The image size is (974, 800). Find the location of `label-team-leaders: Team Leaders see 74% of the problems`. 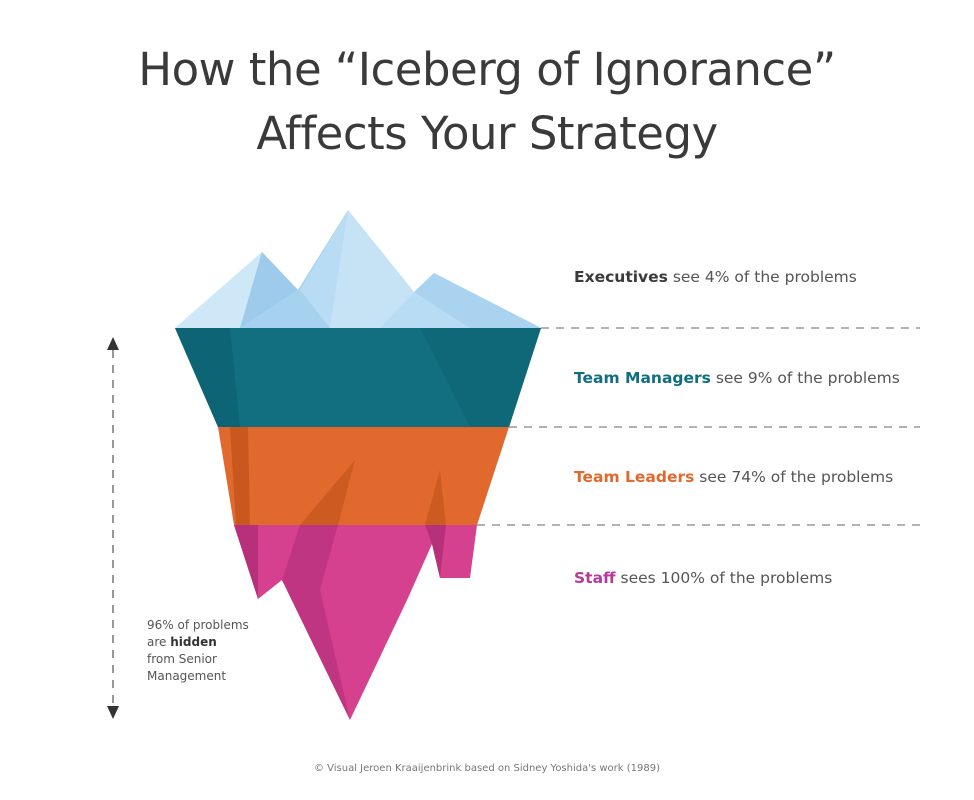

label-team-leaders: Team Leaders see 74% of the problems is located at coordinates (733, 477).